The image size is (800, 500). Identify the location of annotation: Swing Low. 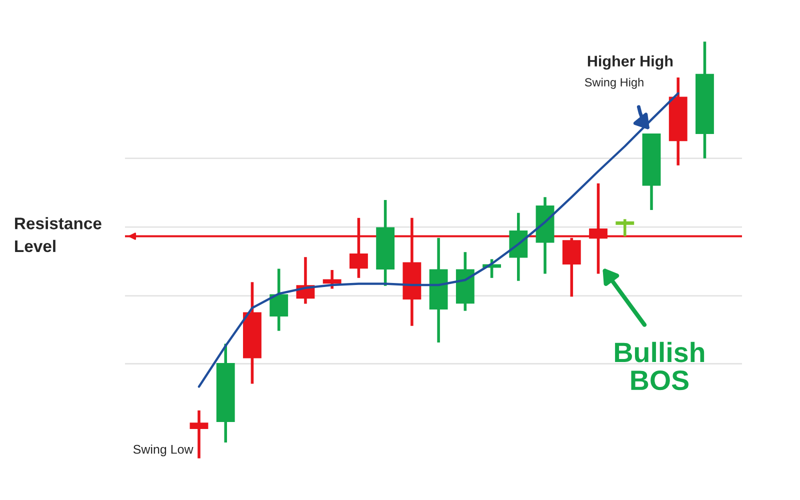
(163, 450).